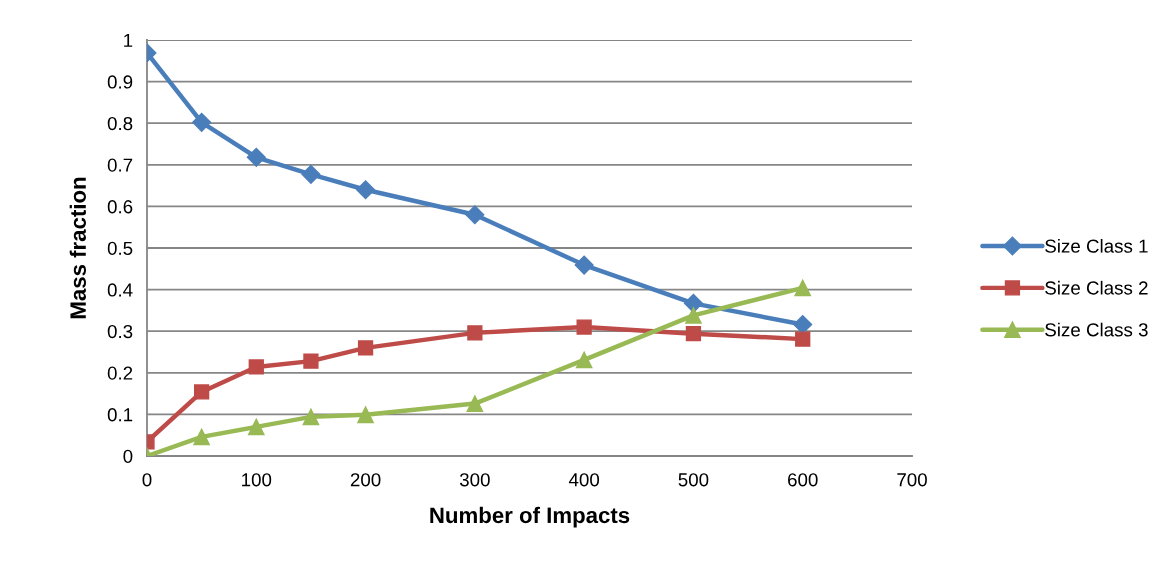 This screenshot has width=1161, height=579. I want to click on x-axis-title: Number of Impacts, so click(530, 517).